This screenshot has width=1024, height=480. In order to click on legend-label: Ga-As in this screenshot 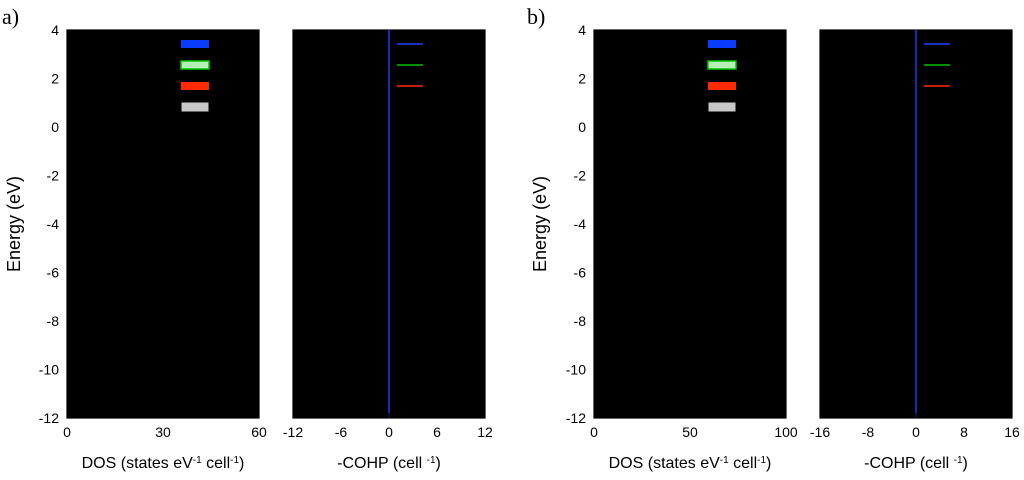, I will do `click(977, 87)`.